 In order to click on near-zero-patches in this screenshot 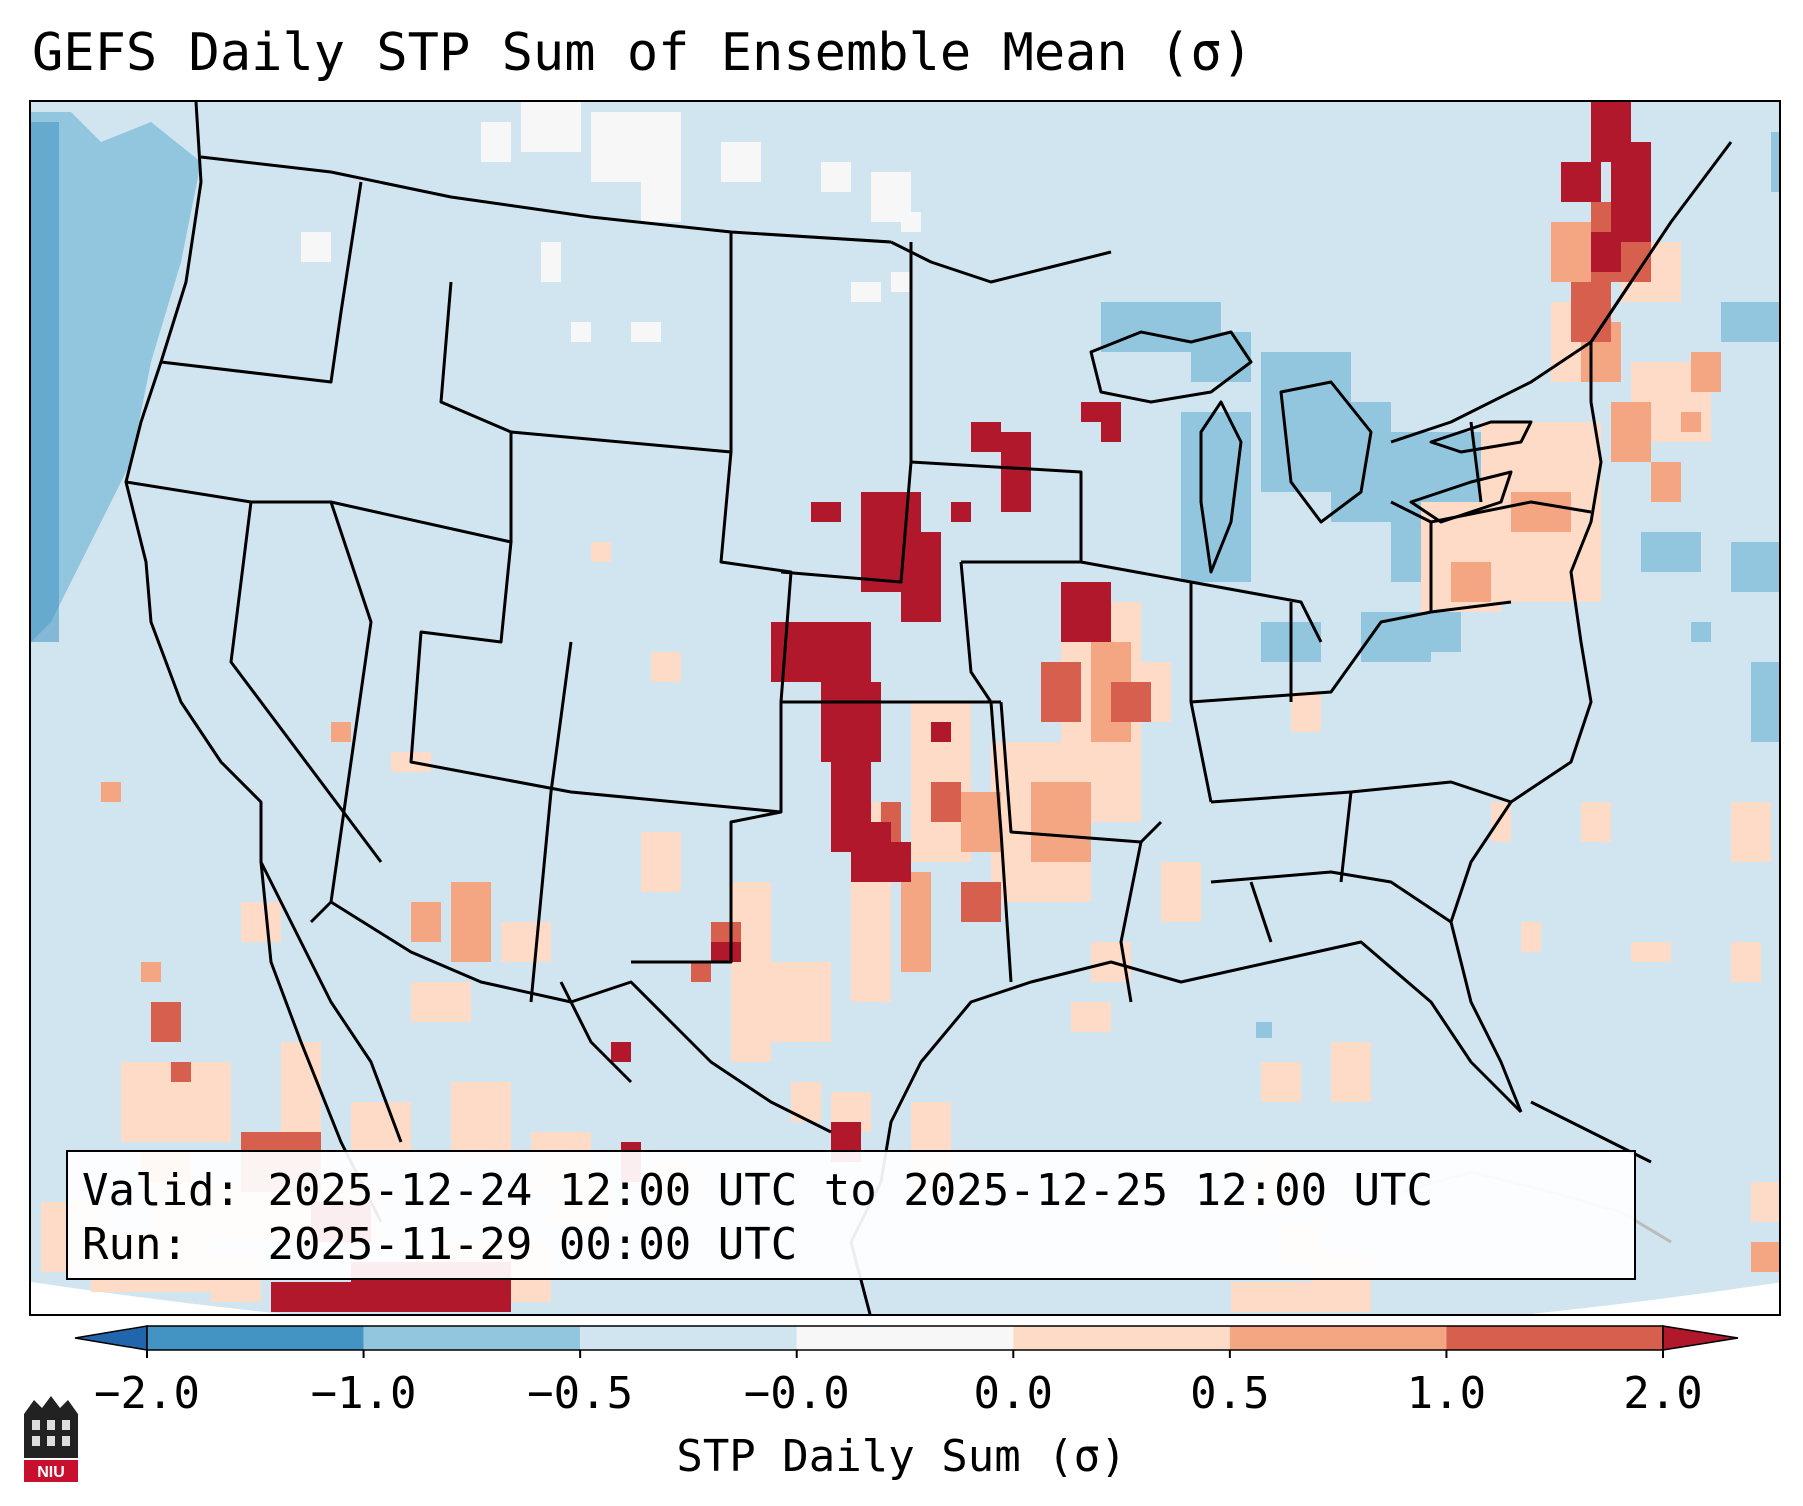, I will do `click(611, 222)`.